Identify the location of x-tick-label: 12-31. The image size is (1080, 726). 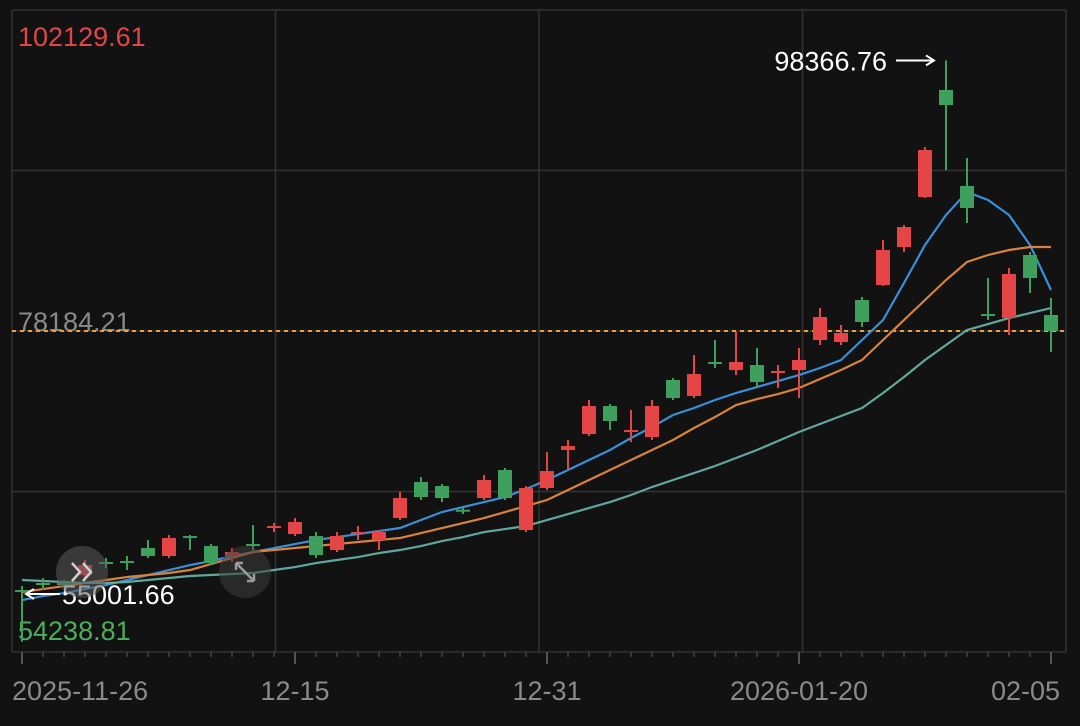
(546, 691).